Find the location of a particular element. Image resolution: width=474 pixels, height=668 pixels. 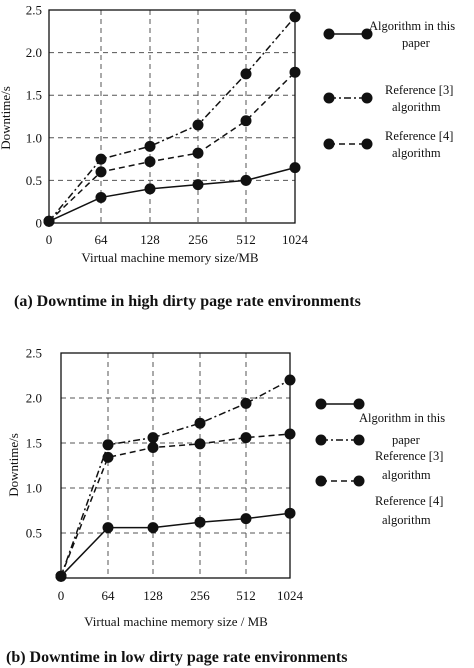

y-tick-label: 2.0 is located at coordinates (34, 52).